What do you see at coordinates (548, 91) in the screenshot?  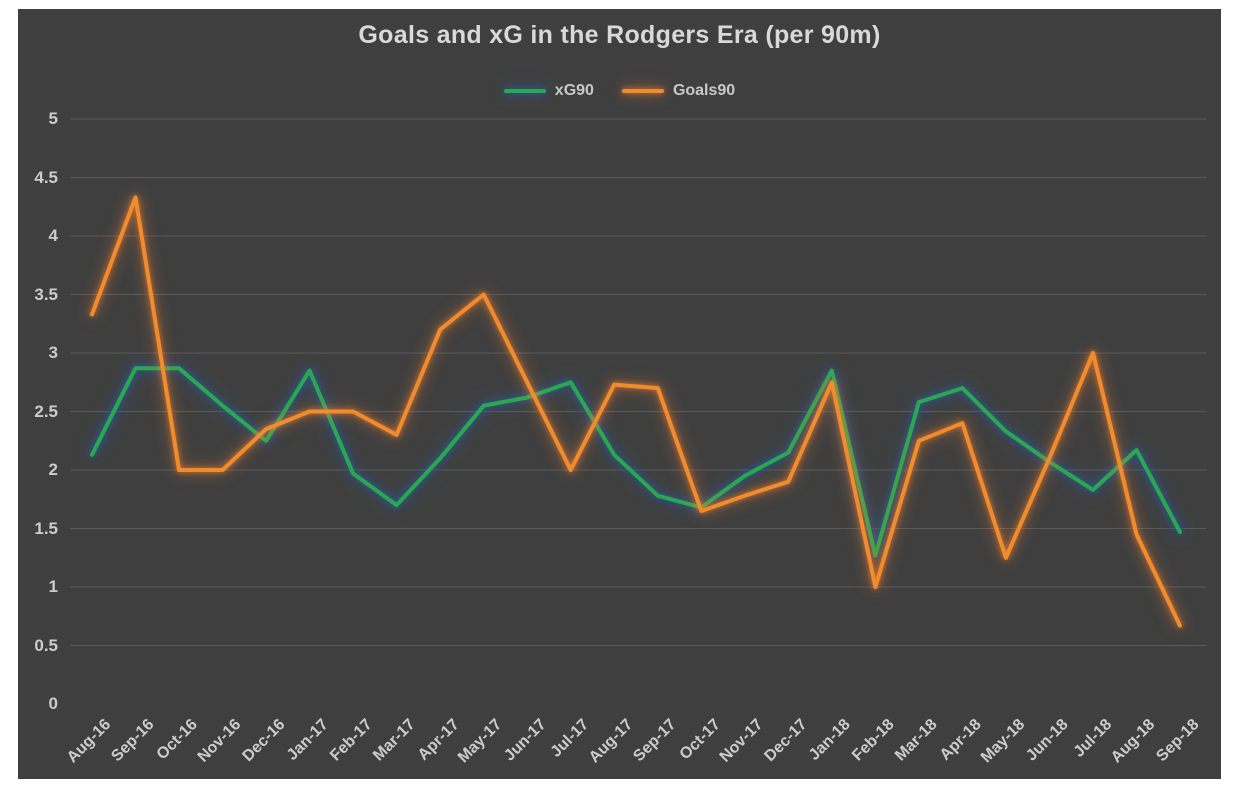 I see `legend-item-xg90: xG90` at bounding box center [548, 91].